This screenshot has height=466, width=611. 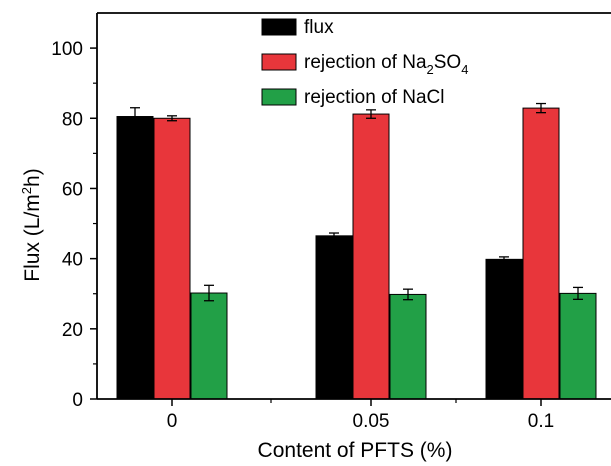 I want to click on x-axis-title: Content of PFTS (%), so click(x=355, y=450).